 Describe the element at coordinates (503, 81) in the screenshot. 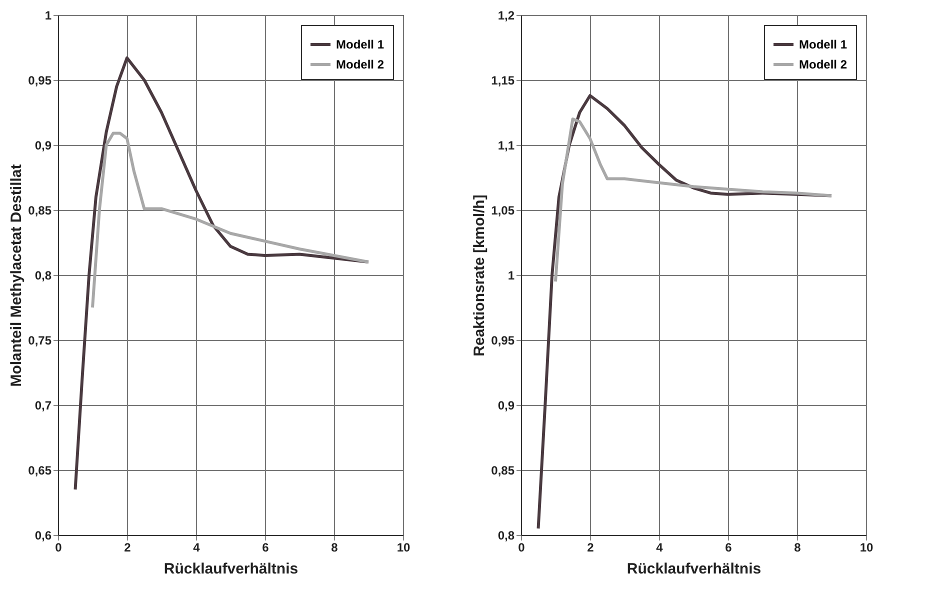

I see `y-tick-label: 1,15` at that location.